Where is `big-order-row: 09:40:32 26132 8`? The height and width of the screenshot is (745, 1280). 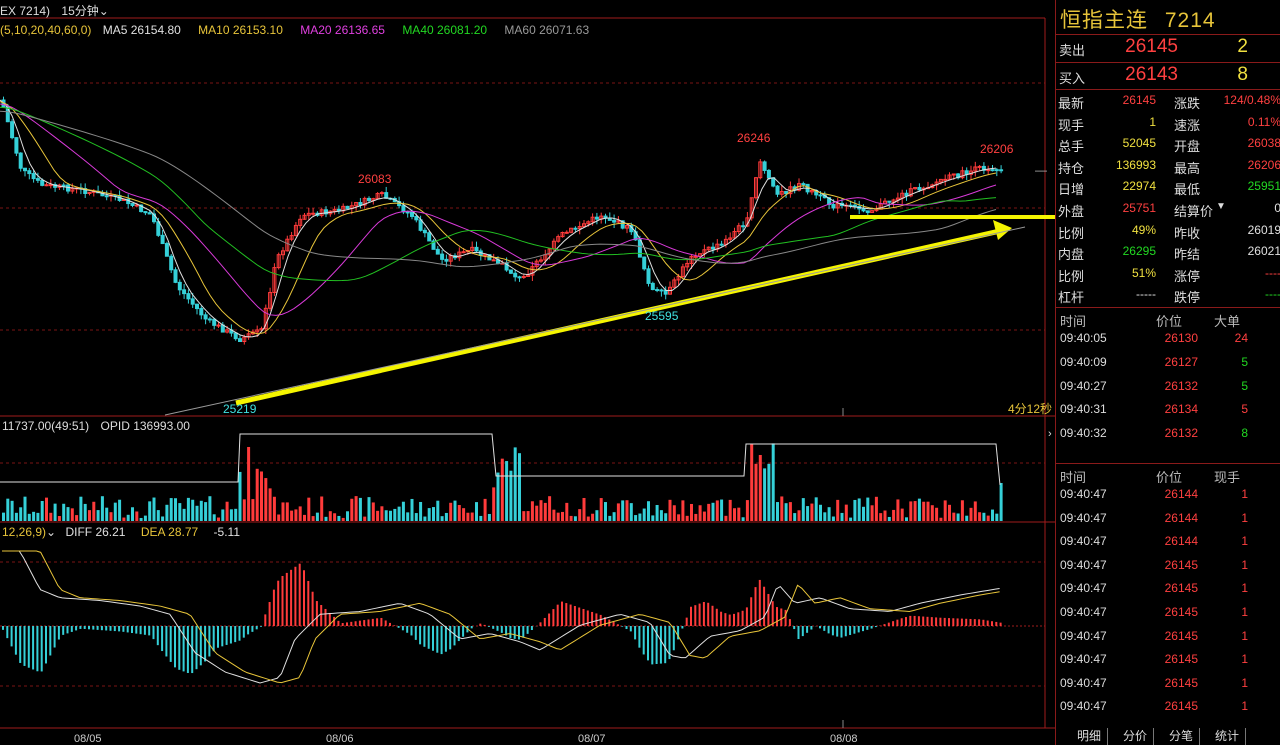
big-order-row: 09:40:32 26132 8 is located at coordinates (1168, 436).